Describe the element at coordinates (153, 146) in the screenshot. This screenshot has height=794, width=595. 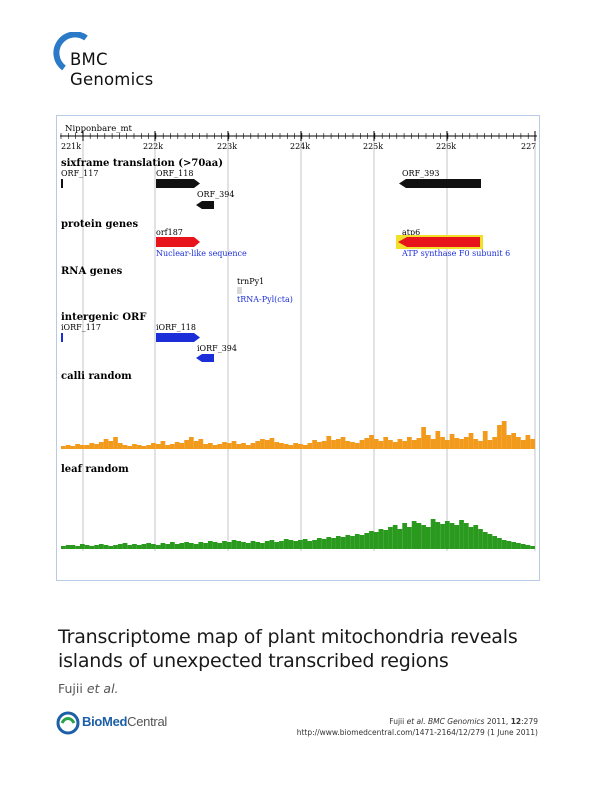
I see `tick-label: 222k` at that location.